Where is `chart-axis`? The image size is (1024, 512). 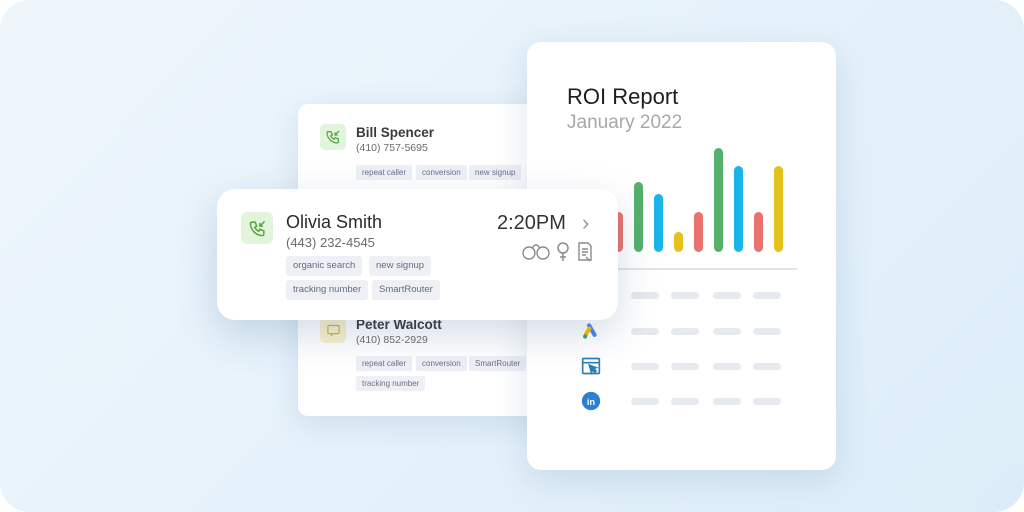 chart-axis is located at coordinates (697, 269).